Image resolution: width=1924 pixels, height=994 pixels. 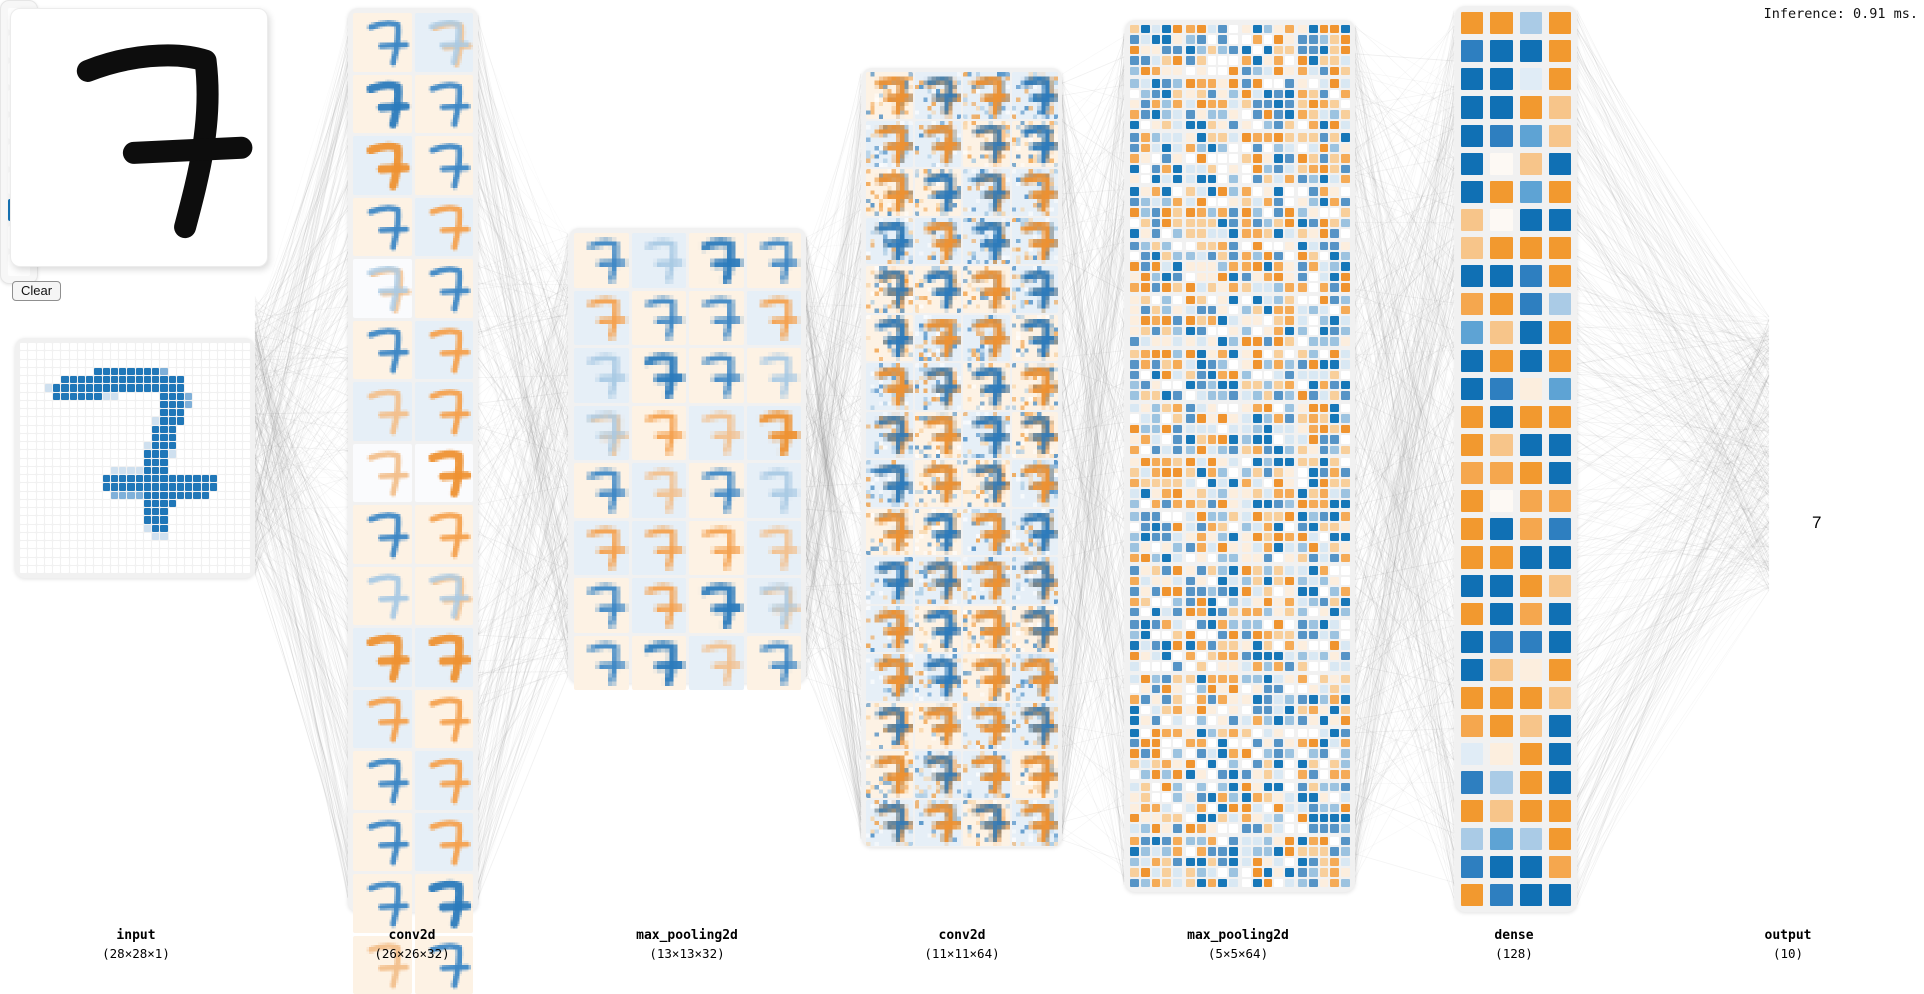 What do you see at coordinates (1240, 456) in the screenshot?
I see `pool2-feature-maps` at bounding box center [1240, 456].